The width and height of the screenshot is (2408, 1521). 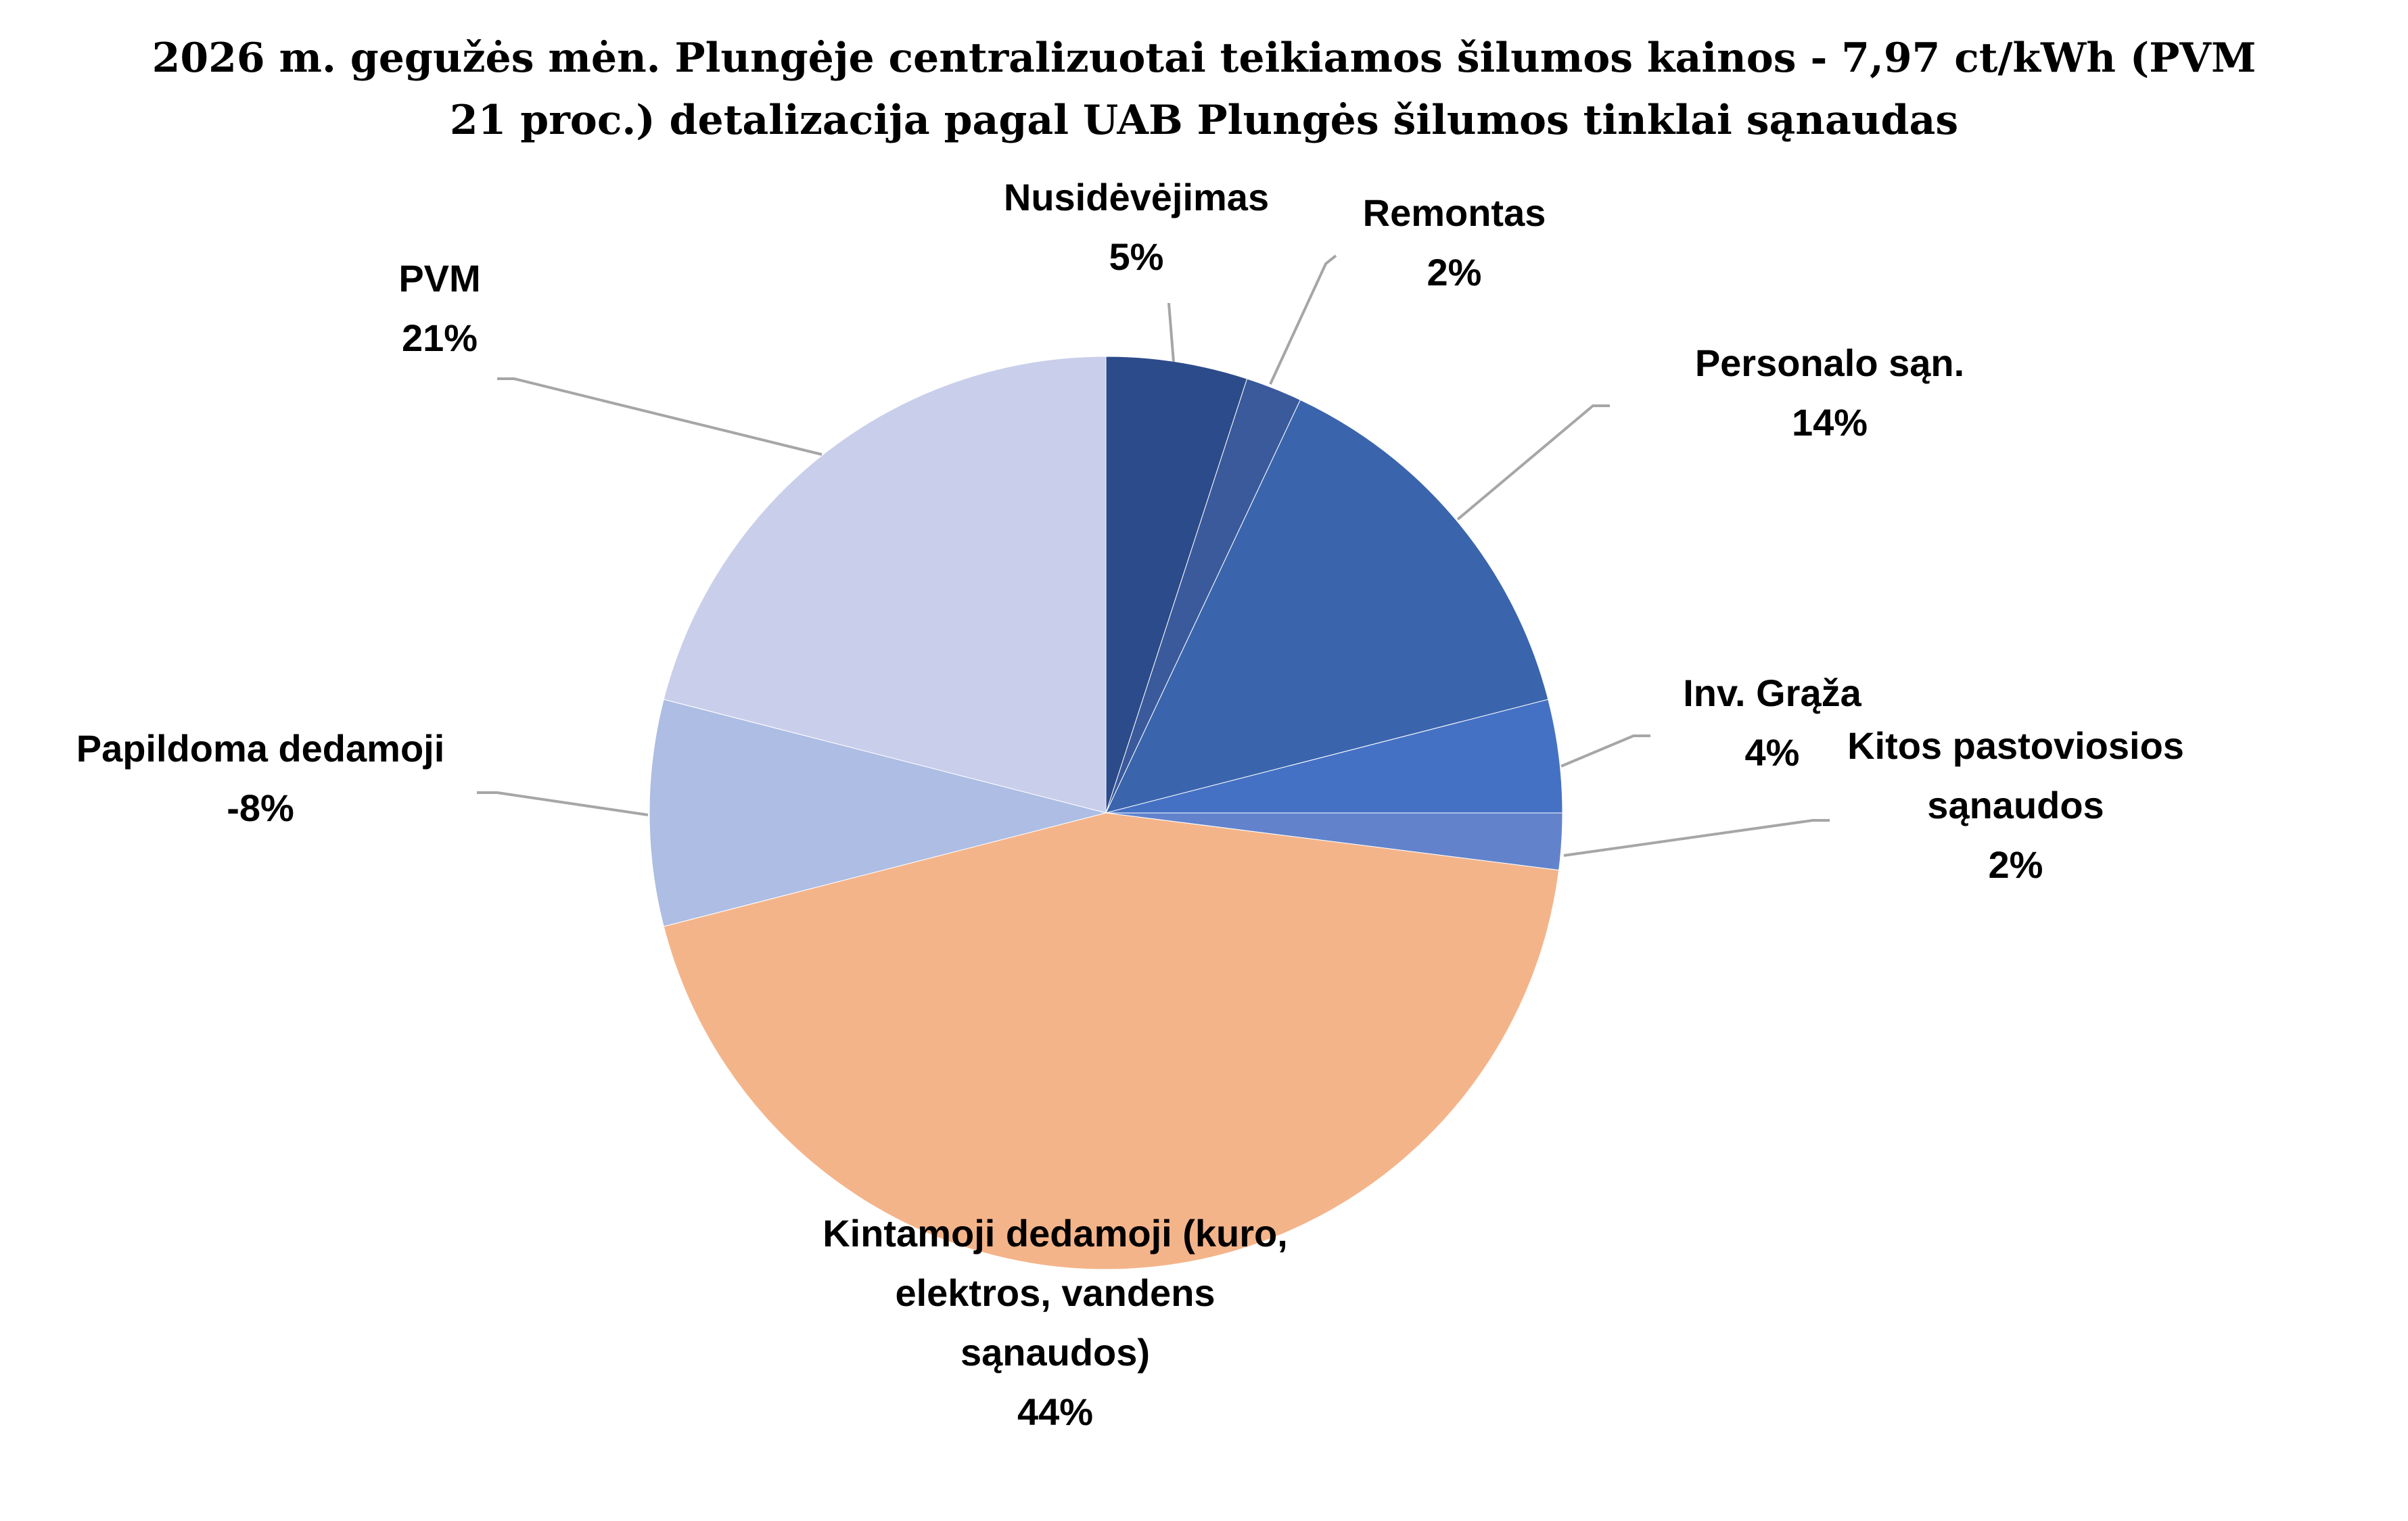 I want to click on slice-label-8: PVM 21%, so click(x=439, y=308).